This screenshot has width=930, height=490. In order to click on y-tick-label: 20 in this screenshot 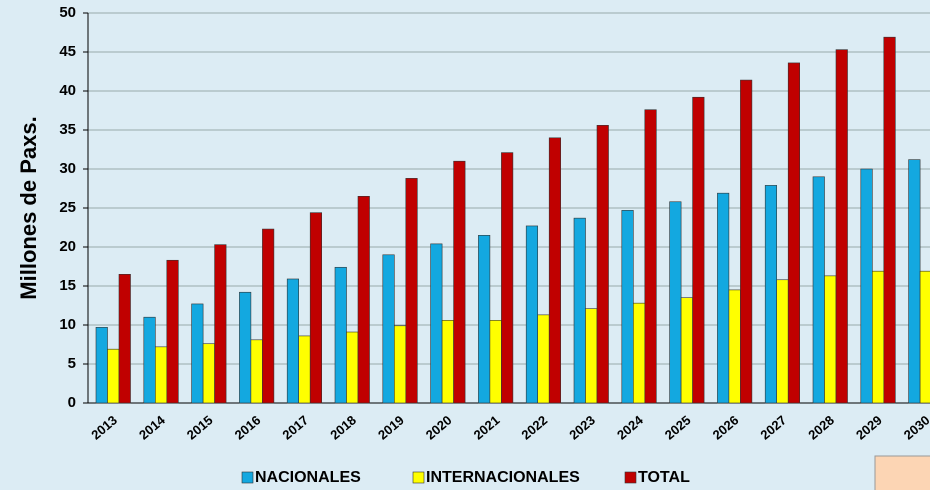, I will do `click(67, 246)`.